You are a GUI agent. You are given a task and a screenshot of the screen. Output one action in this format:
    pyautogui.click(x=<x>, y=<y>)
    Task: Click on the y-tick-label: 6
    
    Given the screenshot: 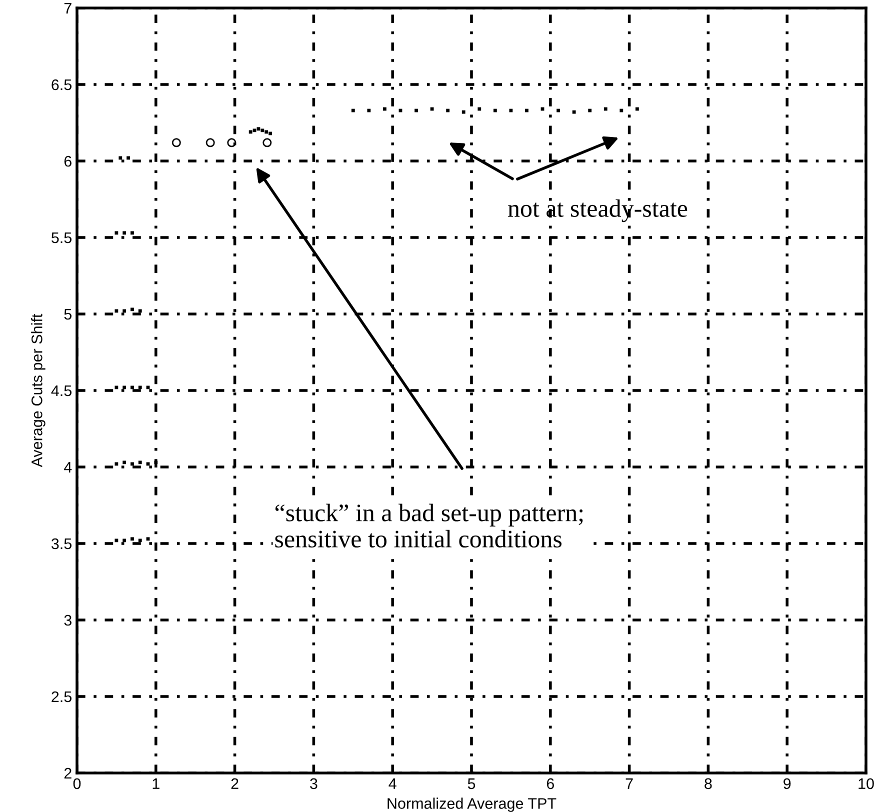 What is the action you would take?
    pyautogui.click(x=68, y=161)
    